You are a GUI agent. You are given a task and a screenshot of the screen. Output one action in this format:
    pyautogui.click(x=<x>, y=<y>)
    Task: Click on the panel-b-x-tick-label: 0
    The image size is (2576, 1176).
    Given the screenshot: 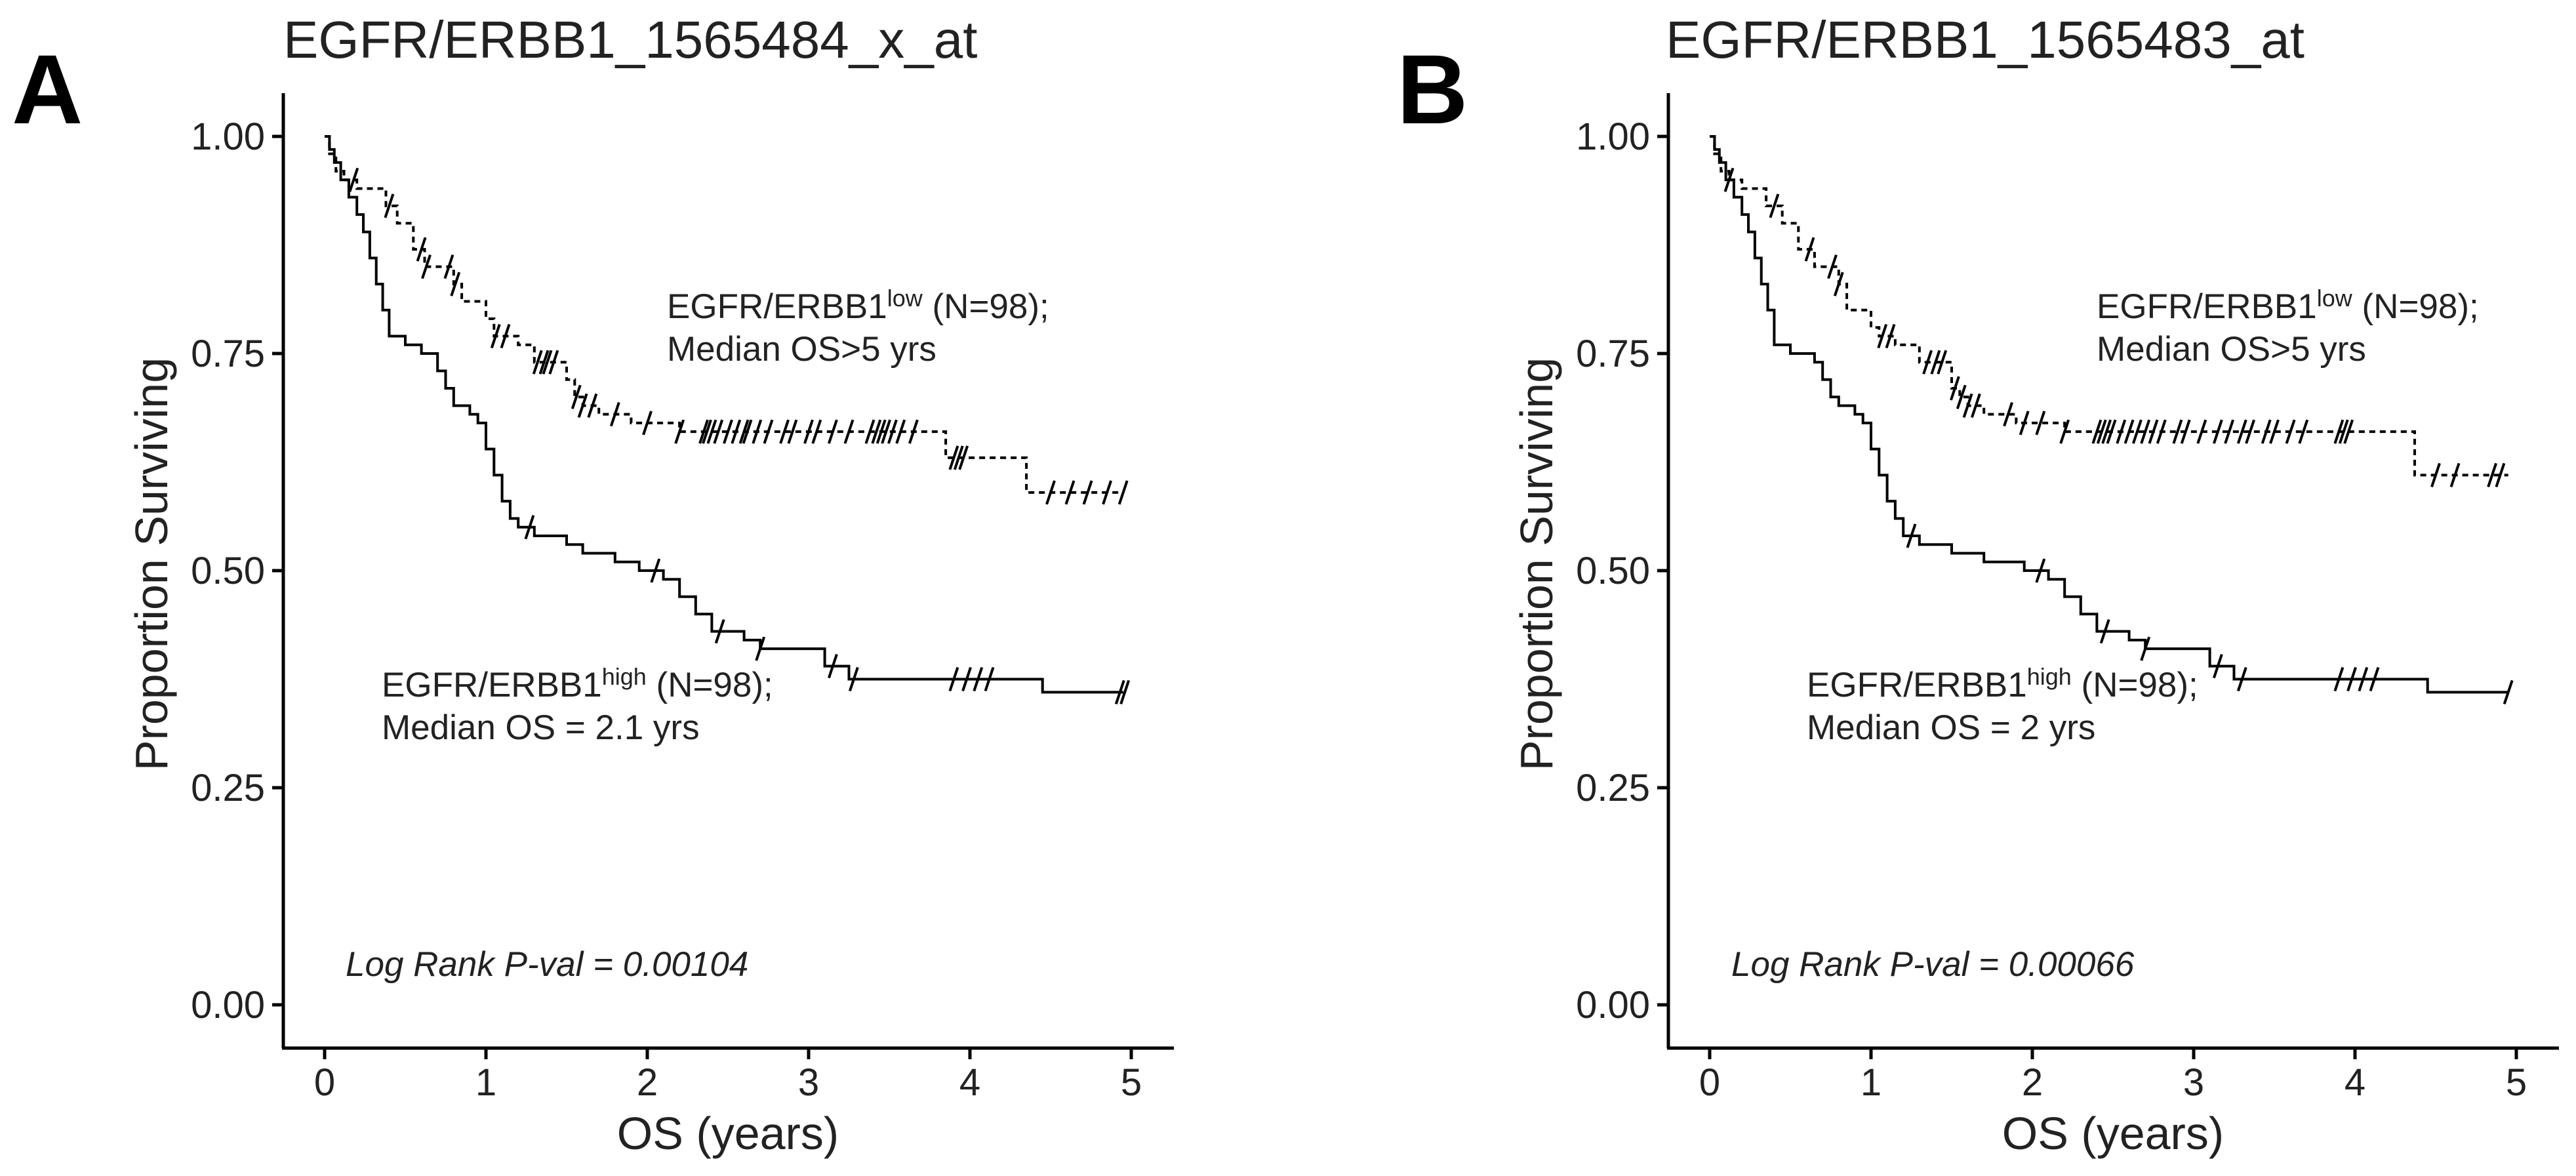 What is the action you would take?
    pyautogui.click(x=1709, y=1082)
    